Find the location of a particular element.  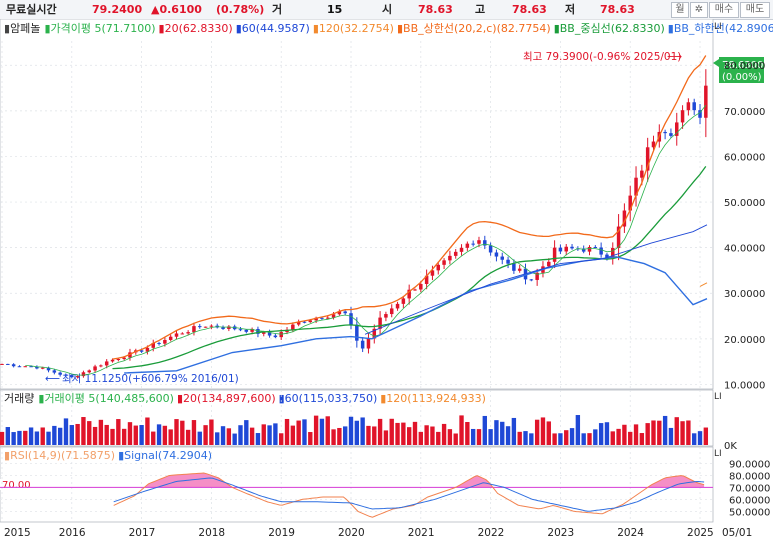

volume-axis-label: 0K is located at coordinates (730, 446).